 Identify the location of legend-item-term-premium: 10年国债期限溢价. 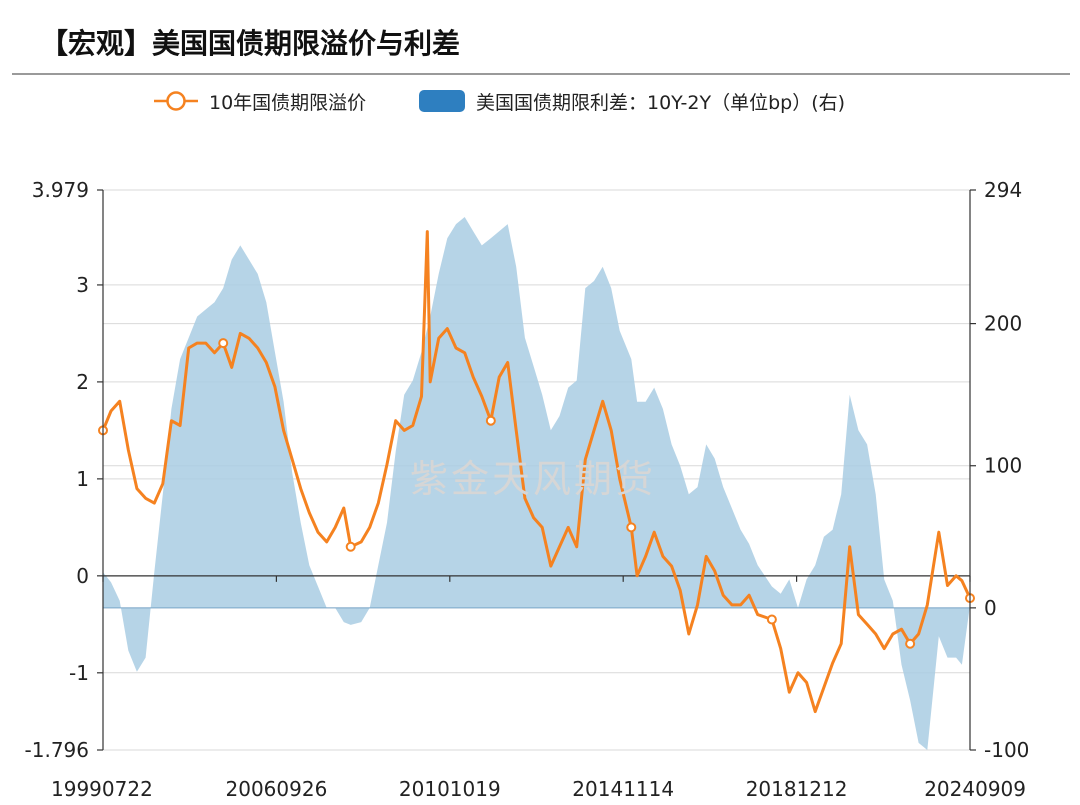
(259, 101).